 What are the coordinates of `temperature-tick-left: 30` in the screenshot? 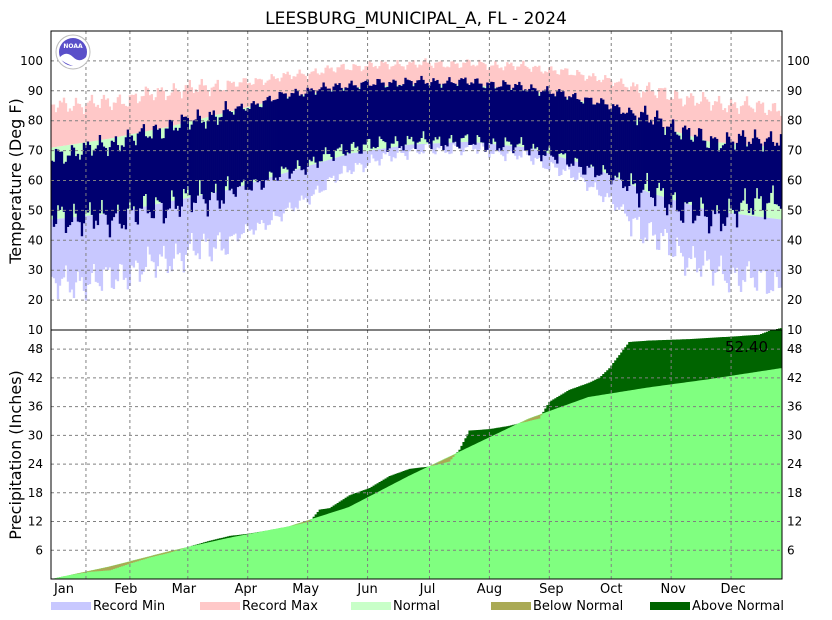 It's located at (35, 270).